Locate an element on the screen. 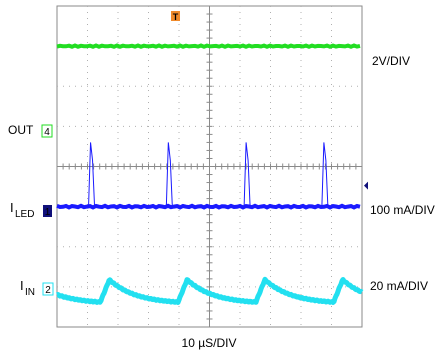  trigger-marker: T is located at coordinates (175, 16).